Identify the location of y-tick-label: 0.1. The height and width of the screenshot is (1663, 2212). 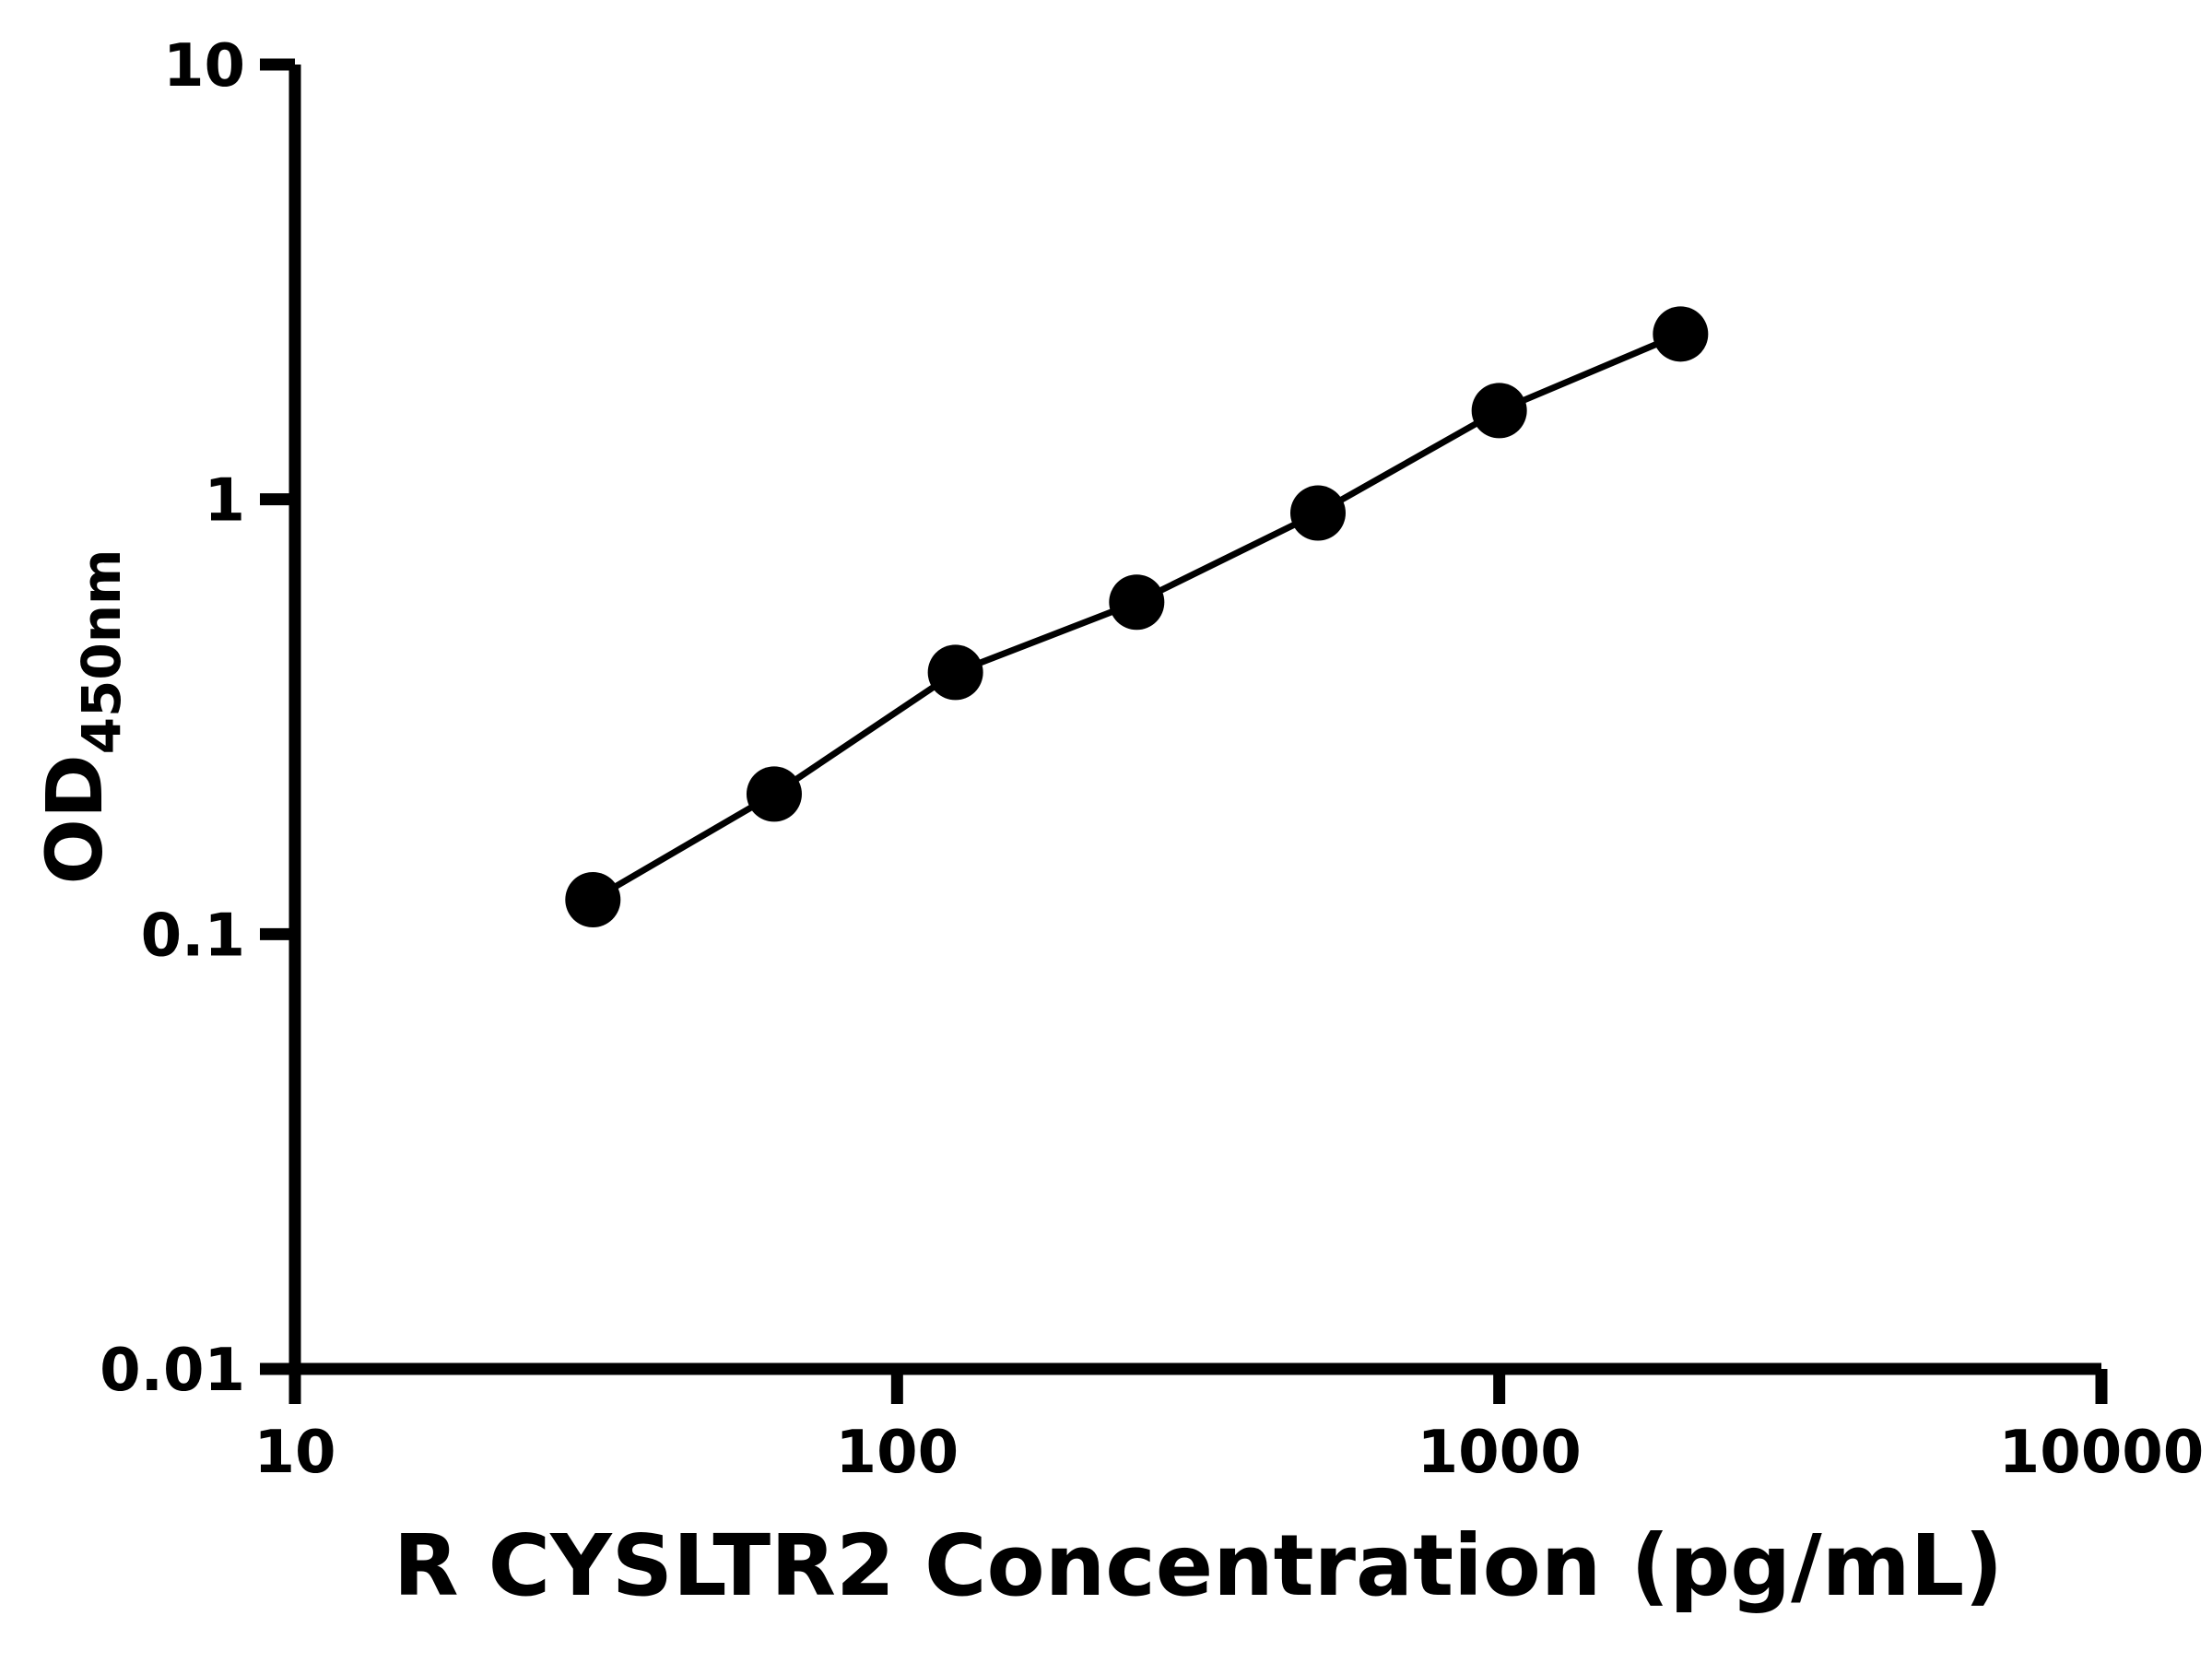
(193, 936).